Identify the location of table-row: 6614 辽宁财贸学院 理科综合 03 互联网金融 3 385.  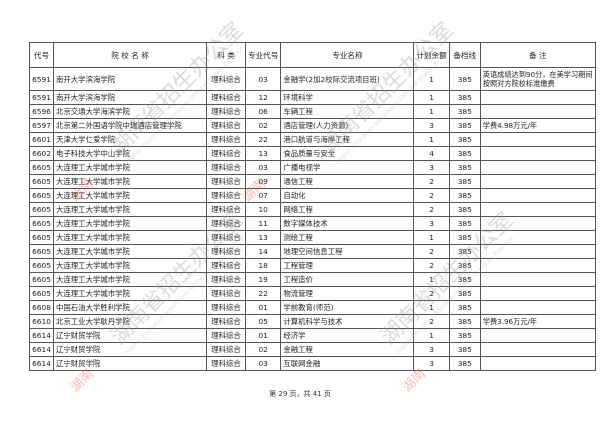
(312, 363).